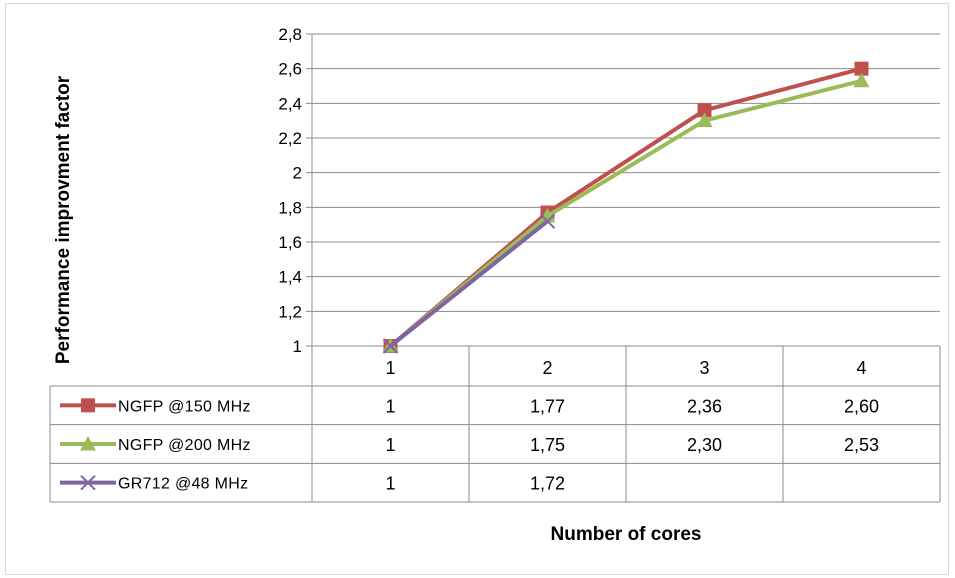  What do you see at coordinates (290, 242) in the screenshot?
I see `y-tick-label: 1,6` at bounding box center [290, 242].